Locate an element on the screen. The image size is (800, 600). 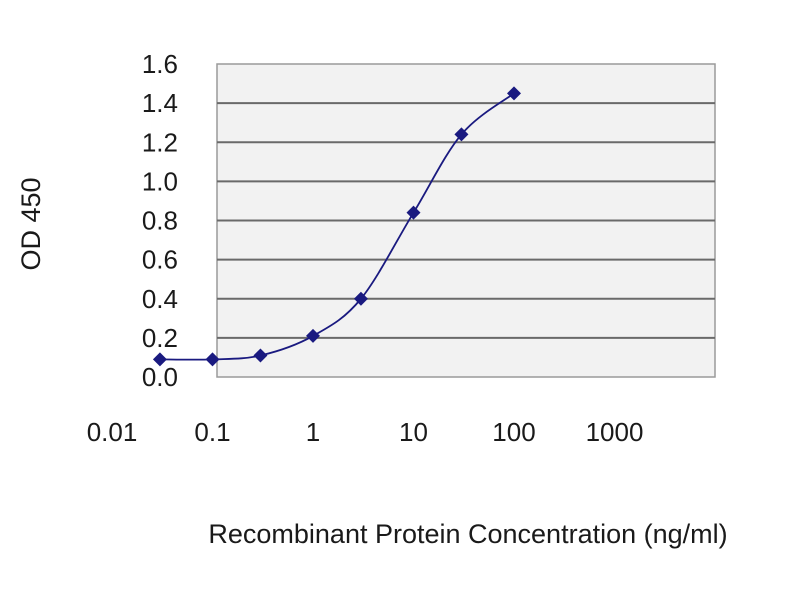
y-tick-labels: 0.0 0.2 0.4 0.6 0.8 1.0 1.2 1.4 1.6 is located at coordinates (160, 220).